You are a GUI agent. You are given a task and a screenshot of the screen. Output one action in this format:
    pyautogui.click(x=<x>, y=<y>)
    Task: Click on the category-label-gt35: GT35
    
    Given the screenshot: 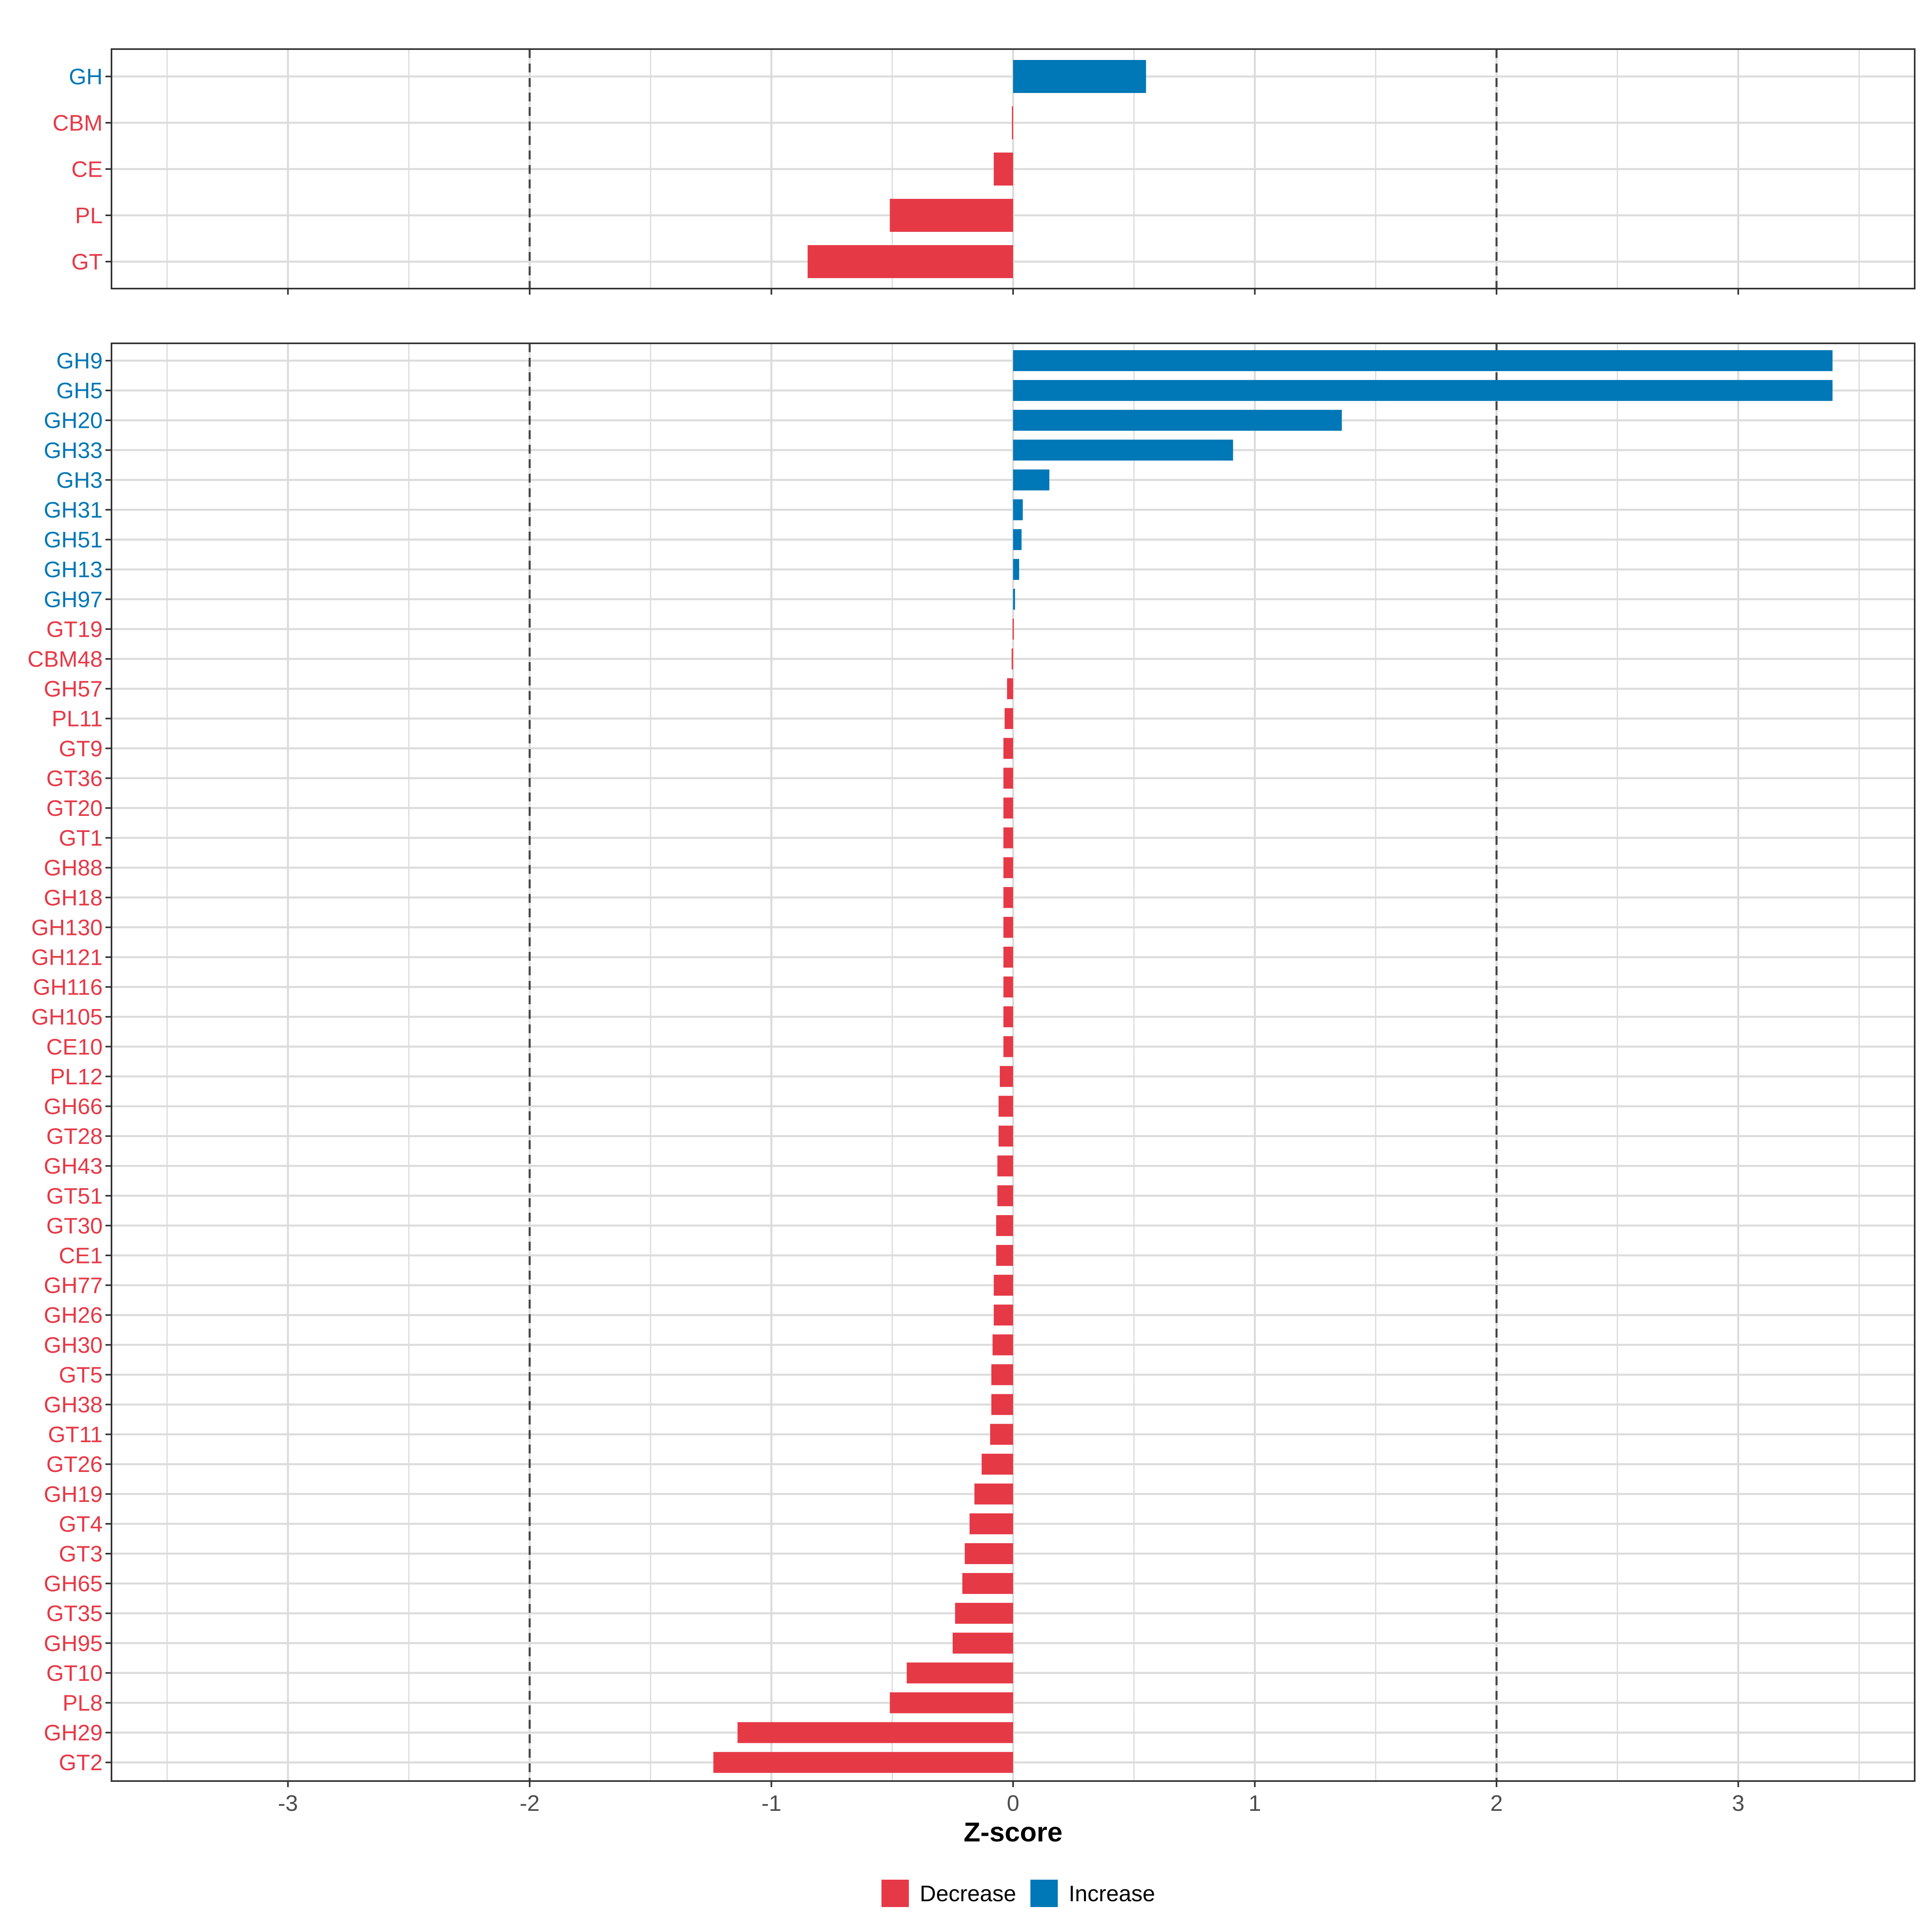 What is the action you would take?
    pyautogui.click(x=74, y=1613)
    